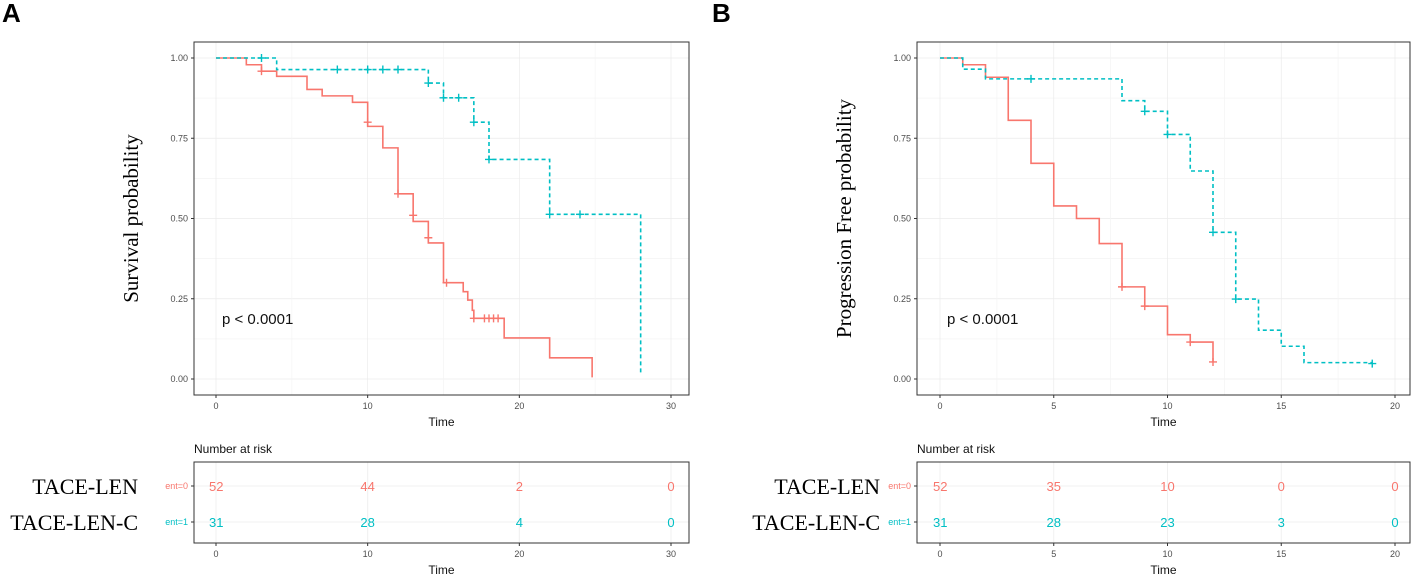  Describe the element at coordinates (11, 14) in the screenshot. I see `panel-label: A` at that location.